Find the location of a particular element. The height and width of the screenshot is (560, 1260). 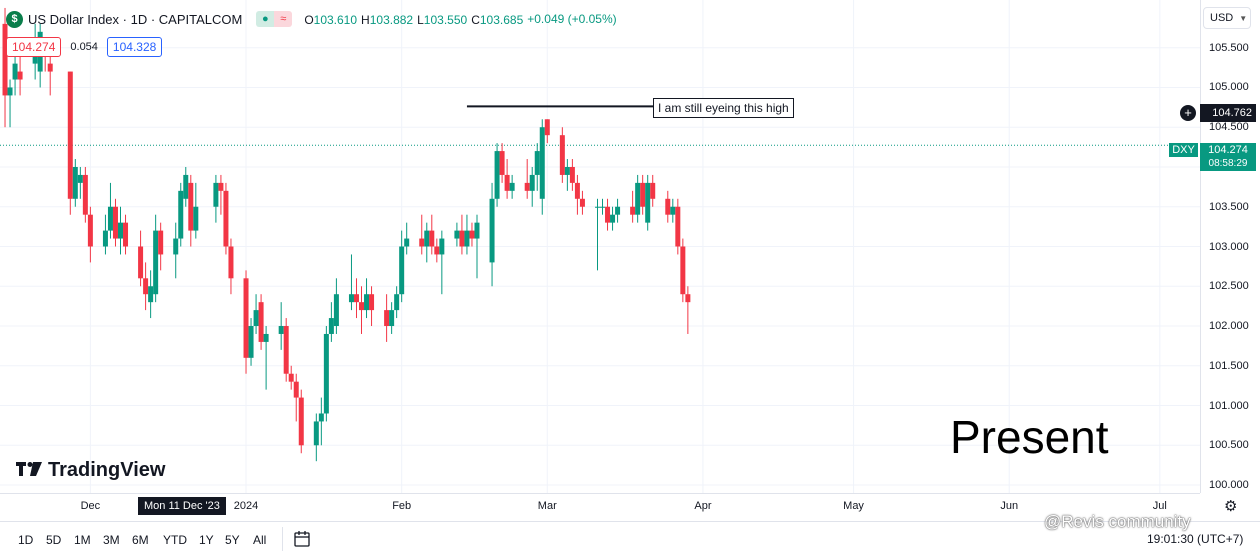

change-value: +0.049 (+0.05%) is located at coordinates (572, 19).